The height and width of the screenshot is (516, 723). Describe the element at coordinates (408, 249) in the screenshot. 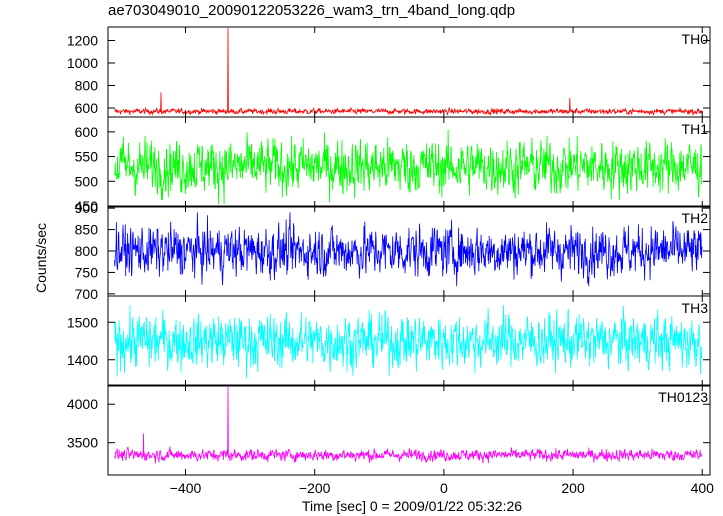

I see `series-line-th2` at that location.